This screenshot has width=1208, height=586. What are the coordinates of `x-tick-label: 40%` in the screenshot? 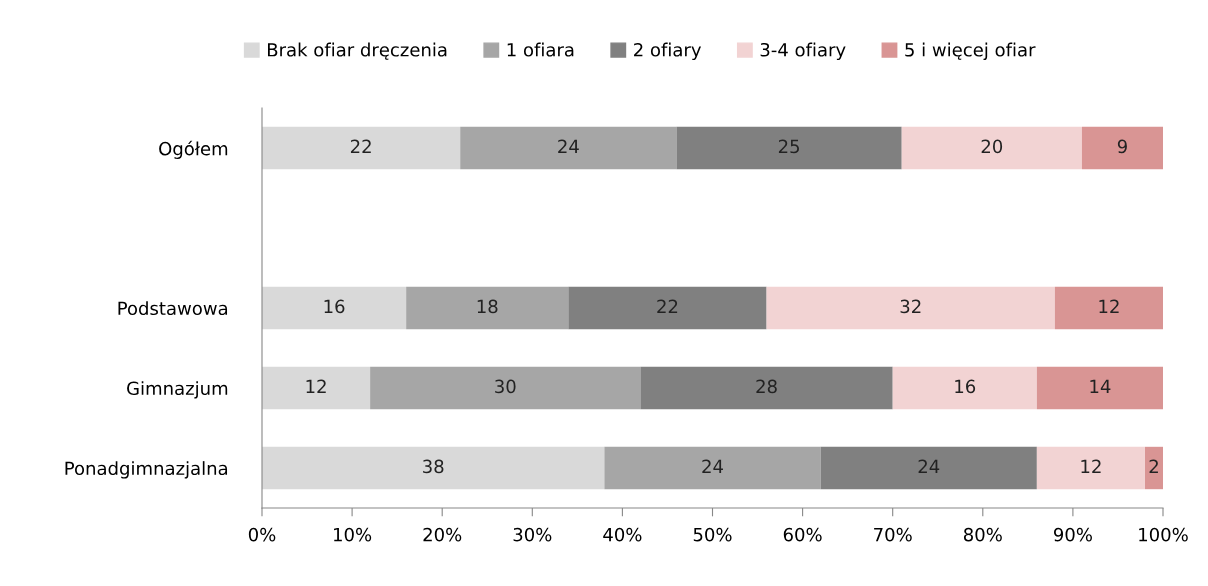 It's located at (622, 534).